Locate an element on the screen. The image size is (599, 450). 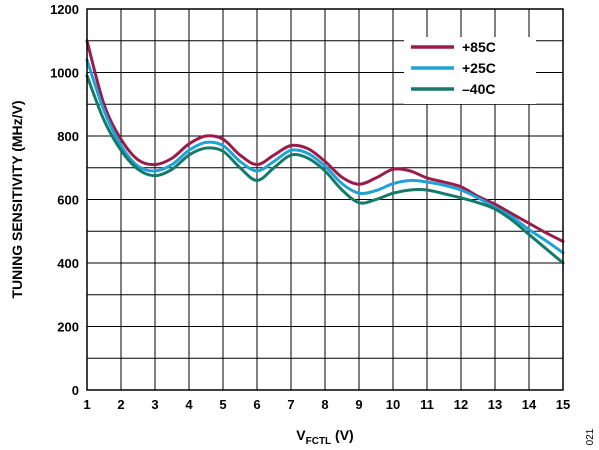
x-tick-label: 14 is located at coordinates (529, 404).